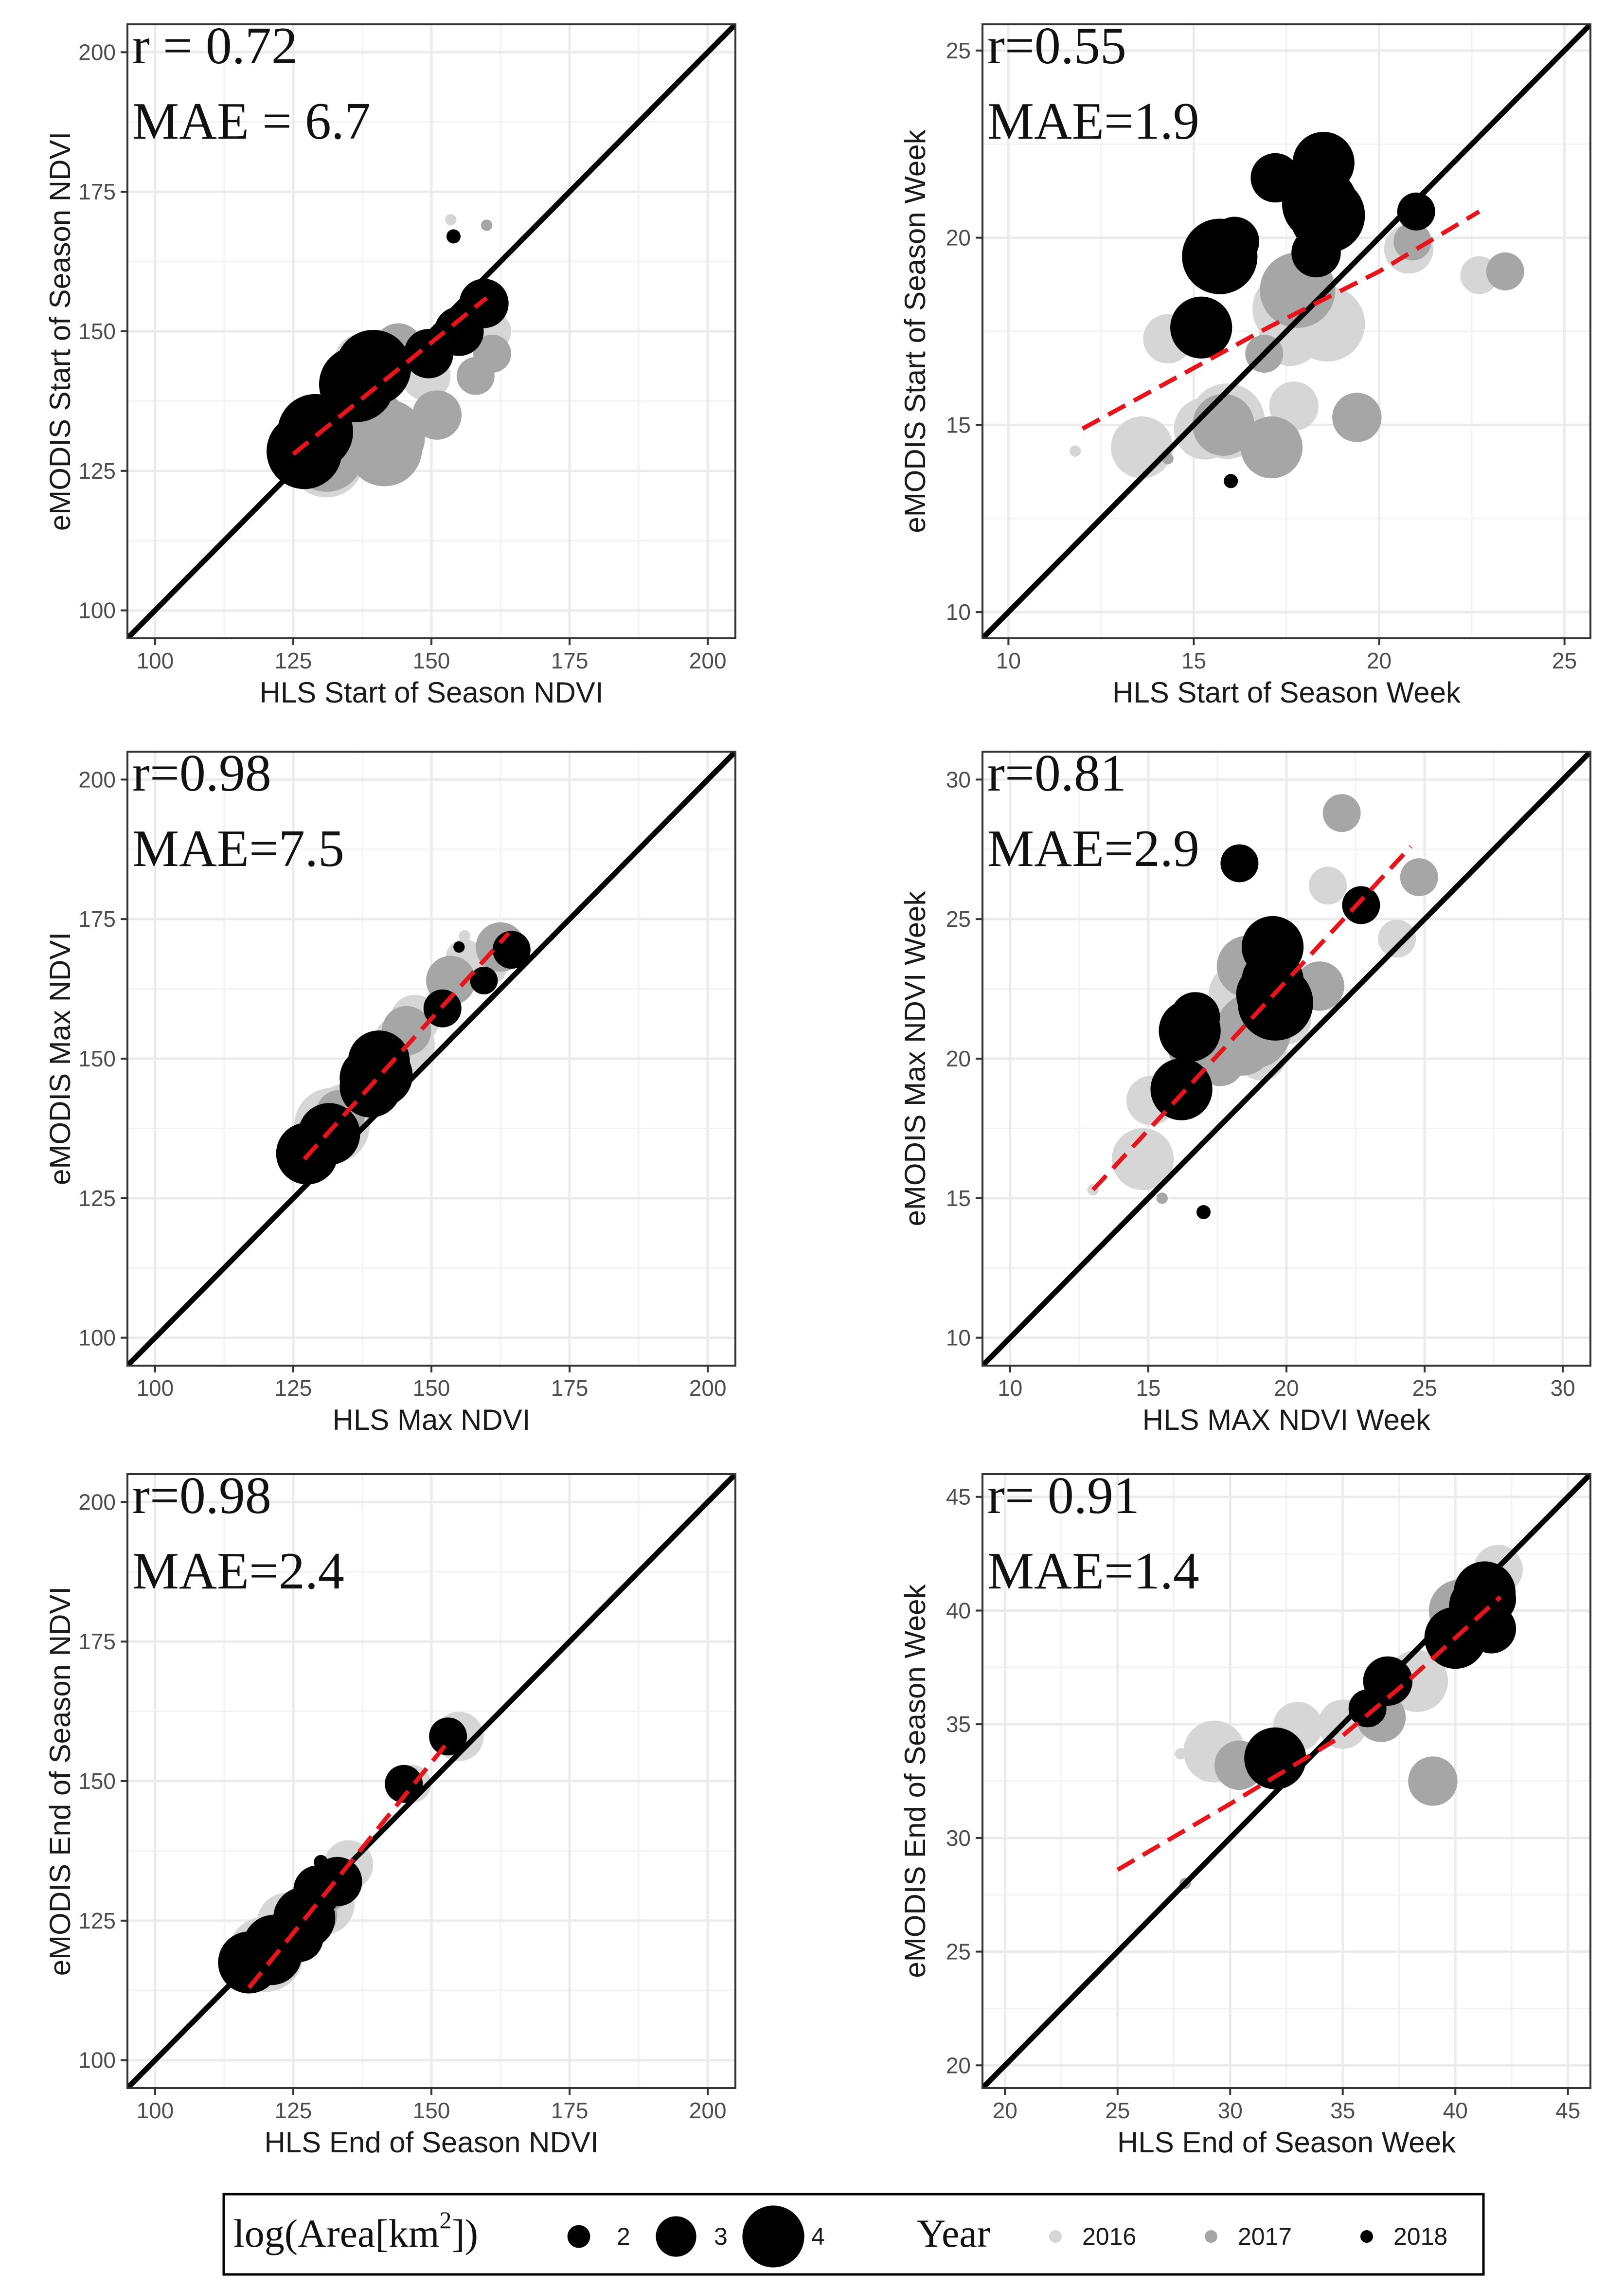 This screenshot has width=1624, height=2290. What do you see at coordinates (1455, 2110) in the screenshot?
I see `x-tick-label: 40` at bounding box center [1455, 2110].